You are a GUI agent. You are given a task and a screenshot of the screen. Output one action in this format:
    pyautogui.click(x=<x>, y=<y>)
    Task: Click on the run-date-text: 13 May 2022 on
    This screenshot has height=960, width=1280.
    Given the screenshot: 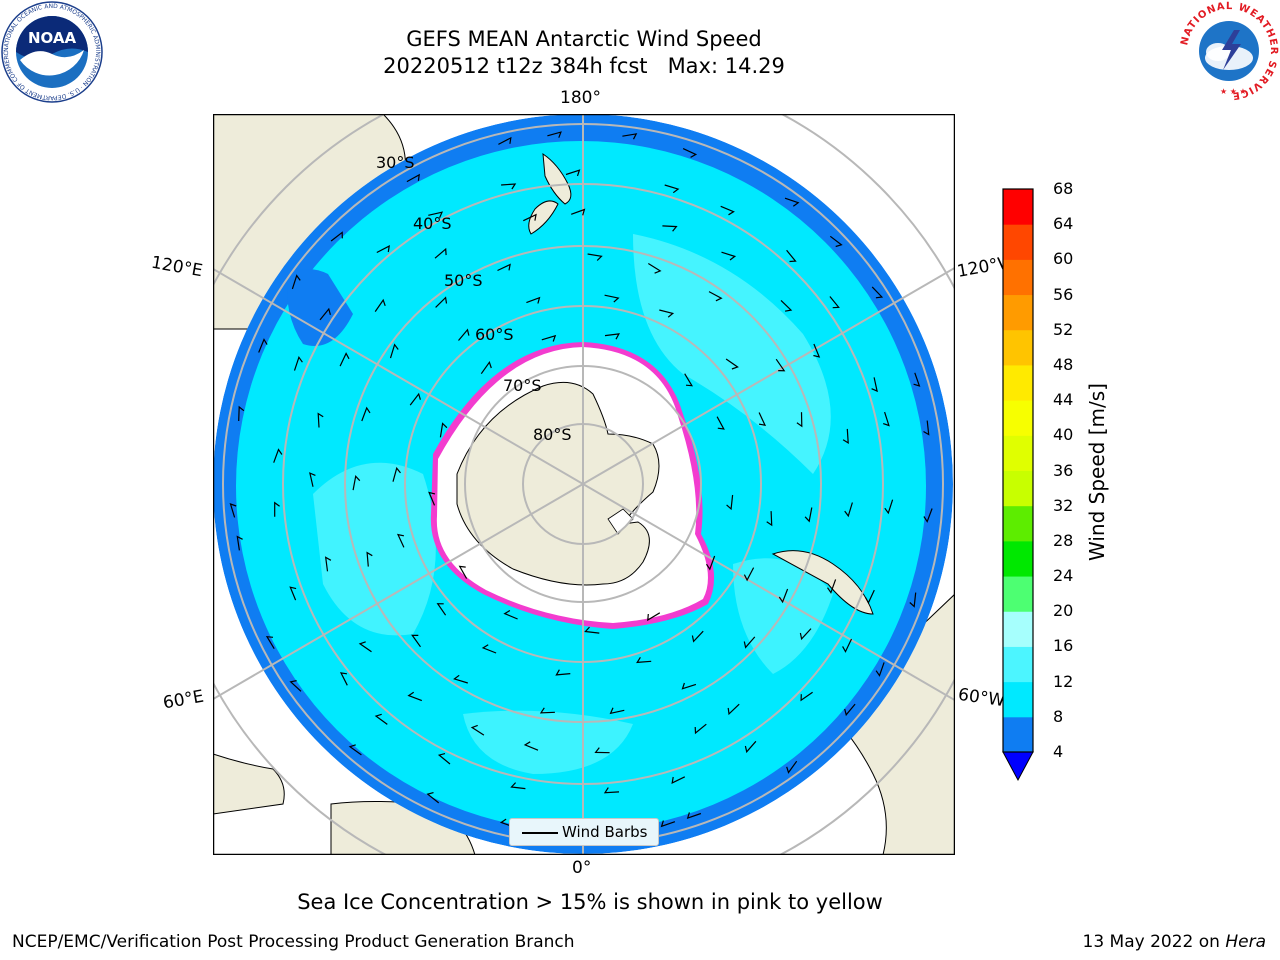 What is the action you would take?
    pyautogui.click(x=1154, y=942)
    